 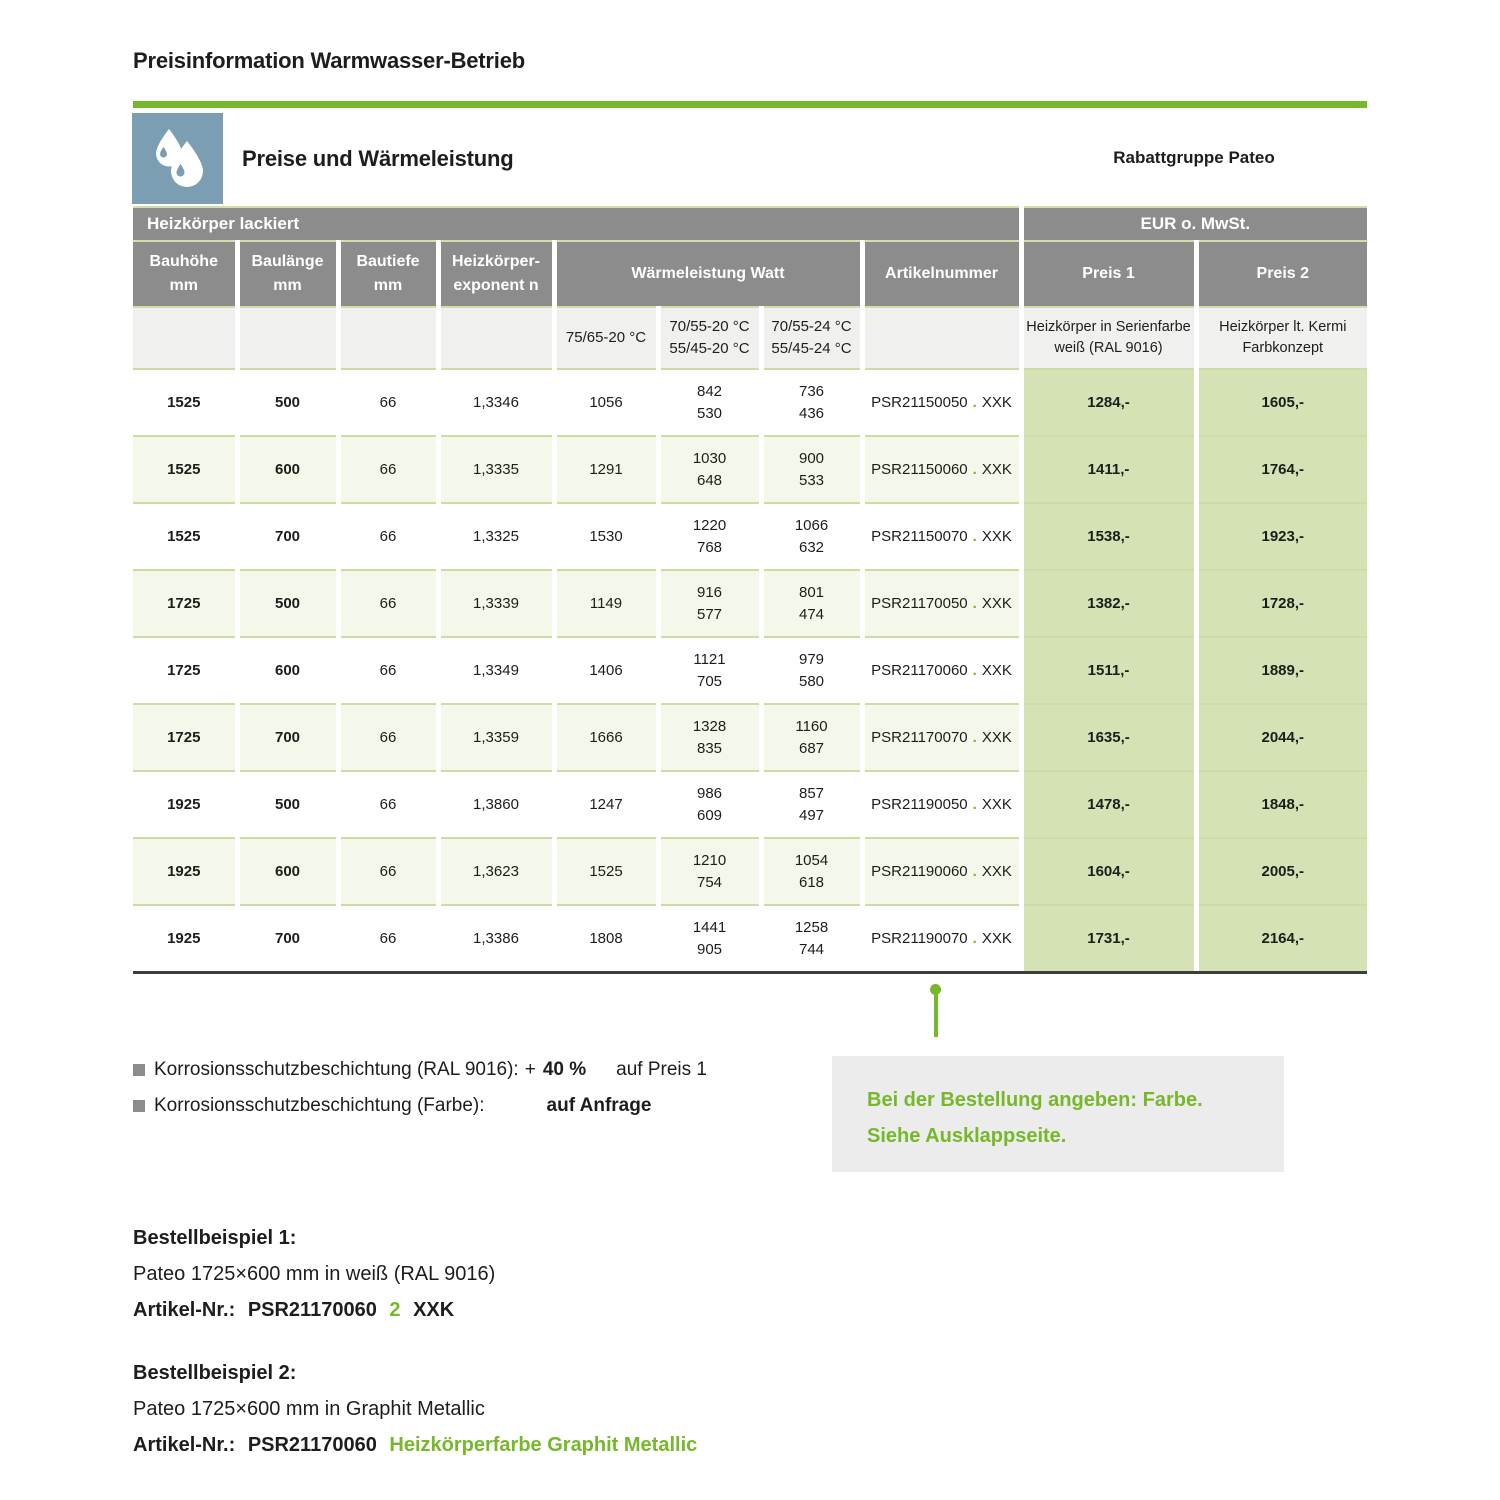 What do you see at coordinates (1282, 402) in the screenshot?
I see `cell-preis2: 1605,-` at bounding box center [1282, 402].